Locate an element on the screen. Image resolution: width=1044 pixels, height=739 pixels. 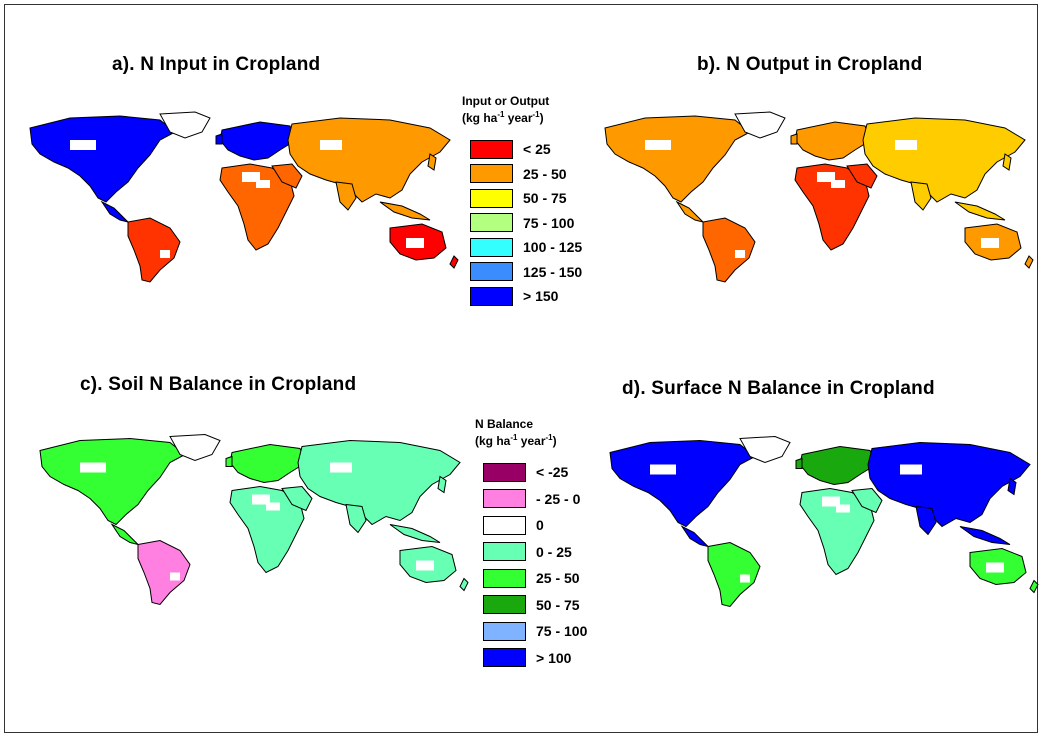
legend-label: < 25 is located at coordinates (537, 149).